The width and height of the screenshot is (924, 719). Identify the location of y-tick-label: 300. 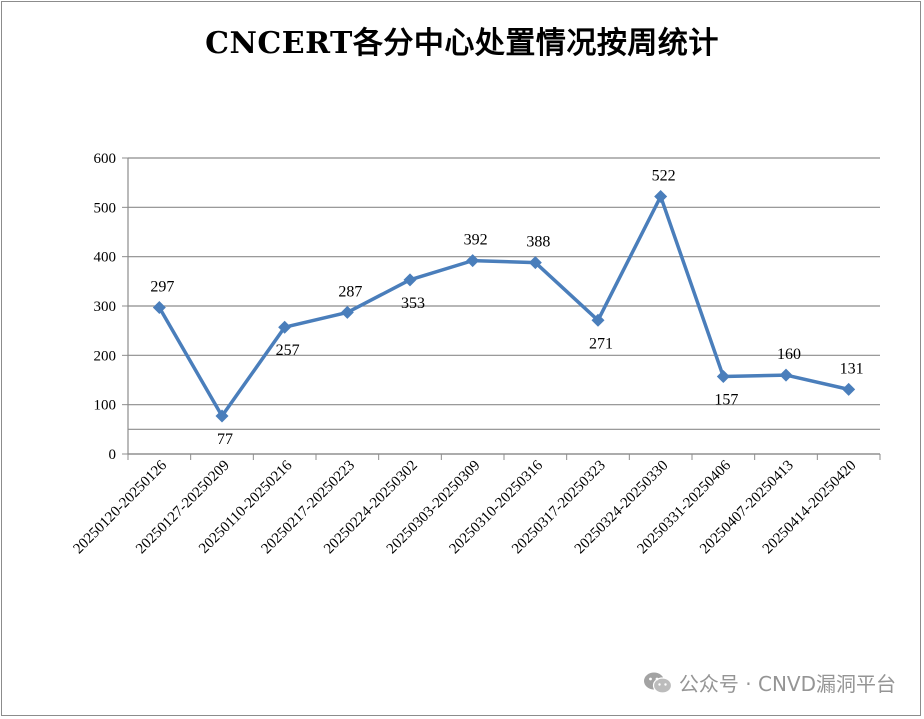
(105, 307).